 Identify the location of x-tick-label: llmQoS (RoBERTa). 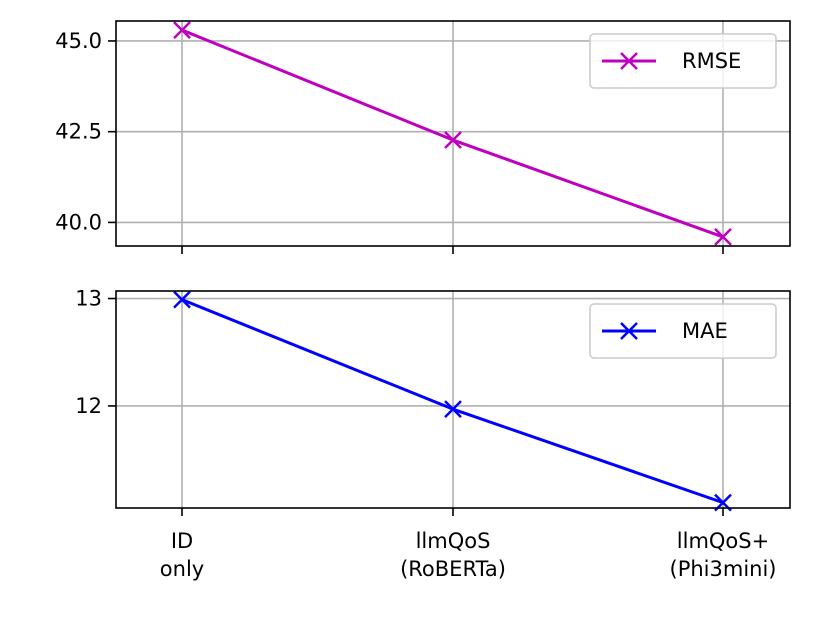
(453, 555).